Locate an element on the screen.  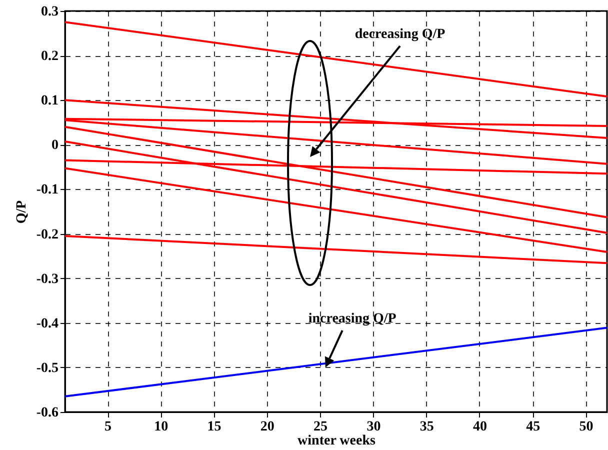
x-tick-label: 10 is located at coordinates (161, 427).